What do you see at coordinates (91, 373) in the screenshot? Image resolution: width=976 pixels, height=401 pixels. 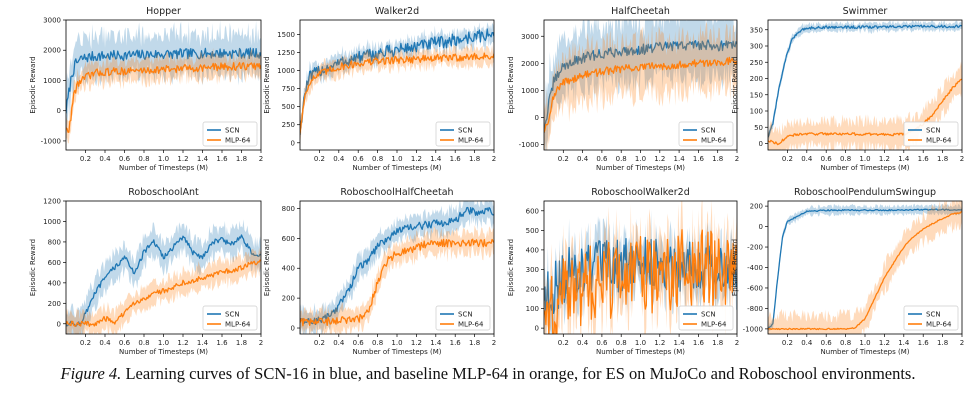 I see `figure-caption-label: Figure 4.` at bounding box center [91, 373].